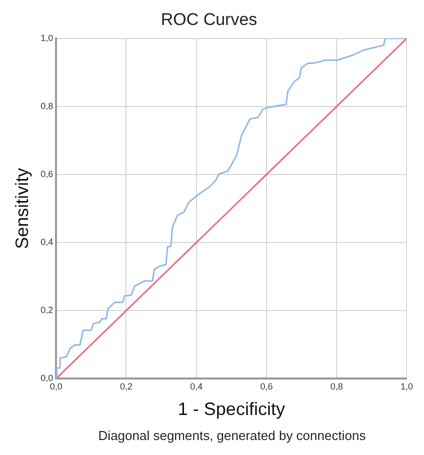  I want to click on x-tick-label: 0,4, so click(196, 386).